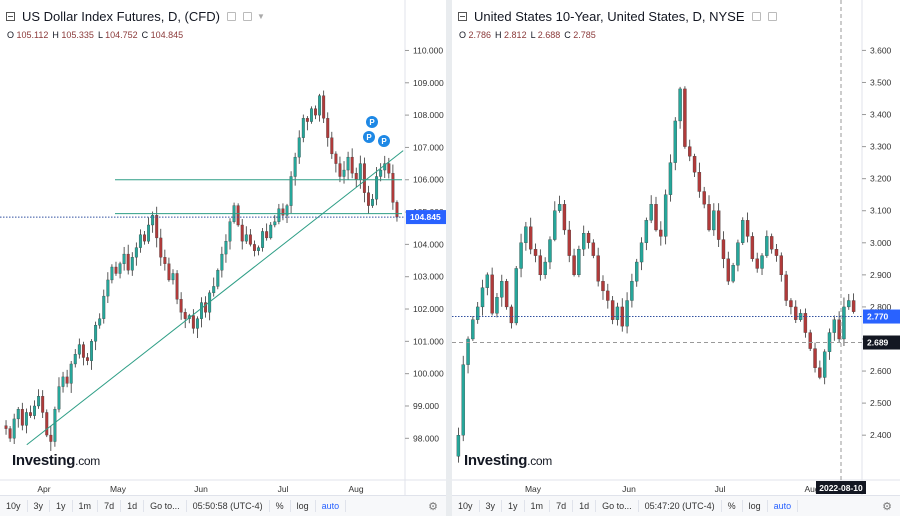 The width and height of the screenshot is (900, 516). What do you see at coordinates (881, 179) in the screenshot?
I see `y-tick-label: 3.200` at bounding box center [881, 179].